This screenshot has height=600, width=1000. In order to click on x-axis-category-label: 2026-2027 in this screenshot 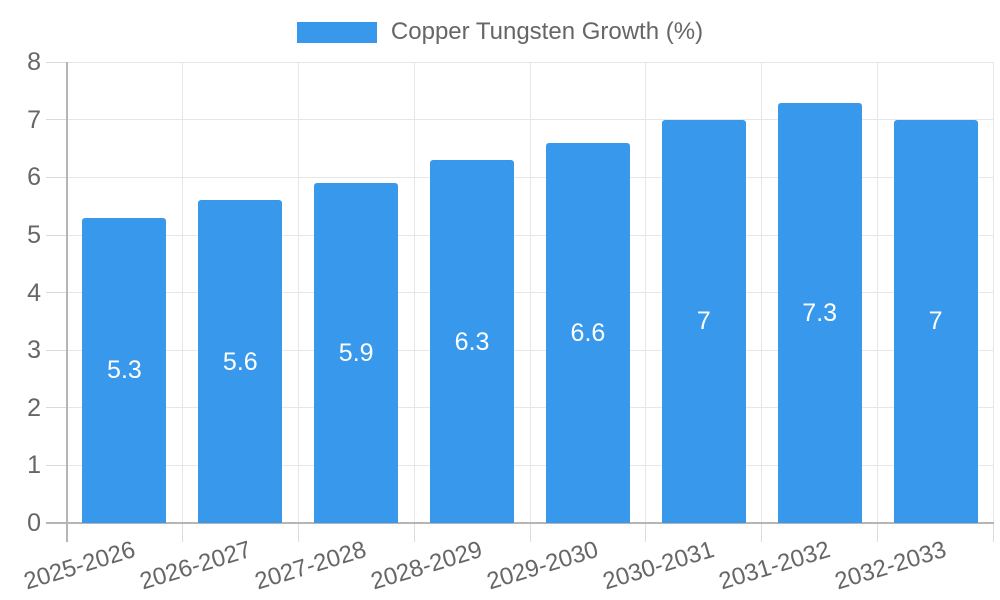, I will do `click(195, 566)`.